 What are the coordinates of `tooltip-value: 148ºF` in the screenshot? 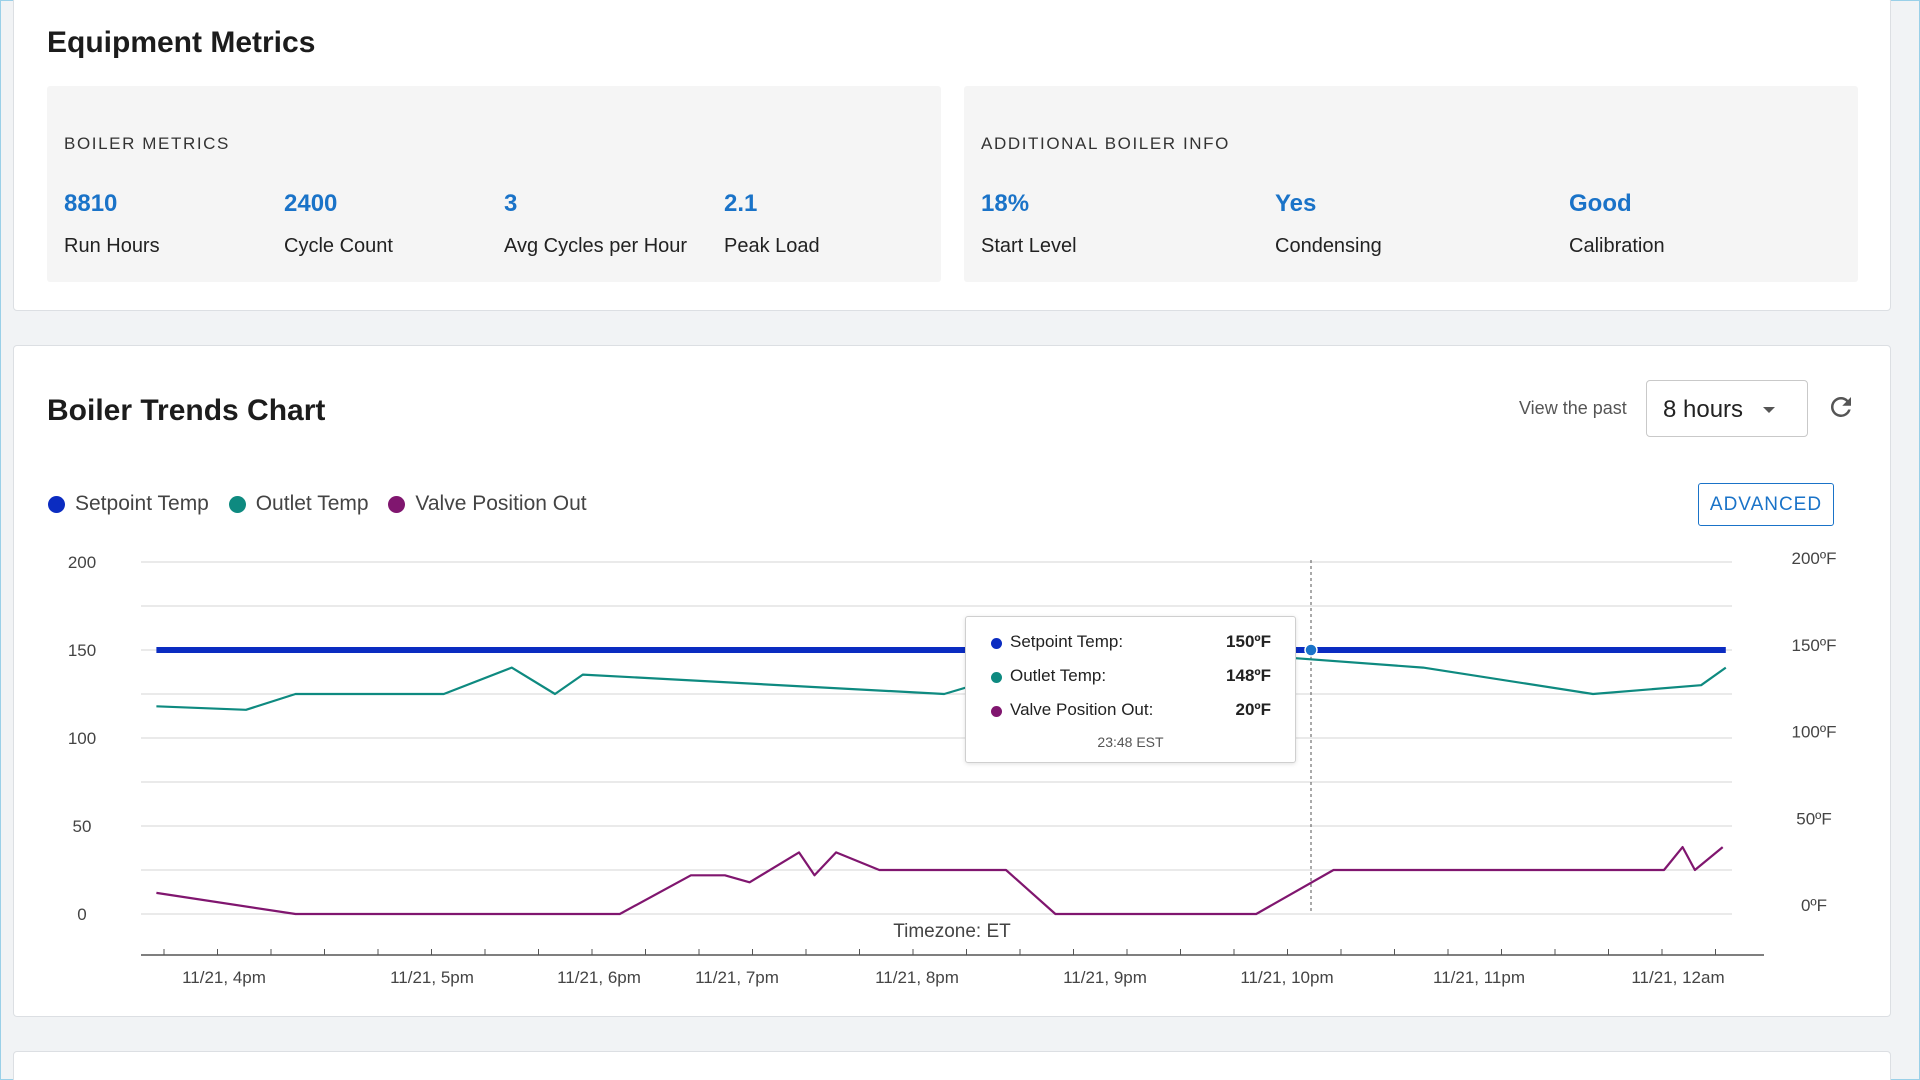 It's located at (1248, 675).